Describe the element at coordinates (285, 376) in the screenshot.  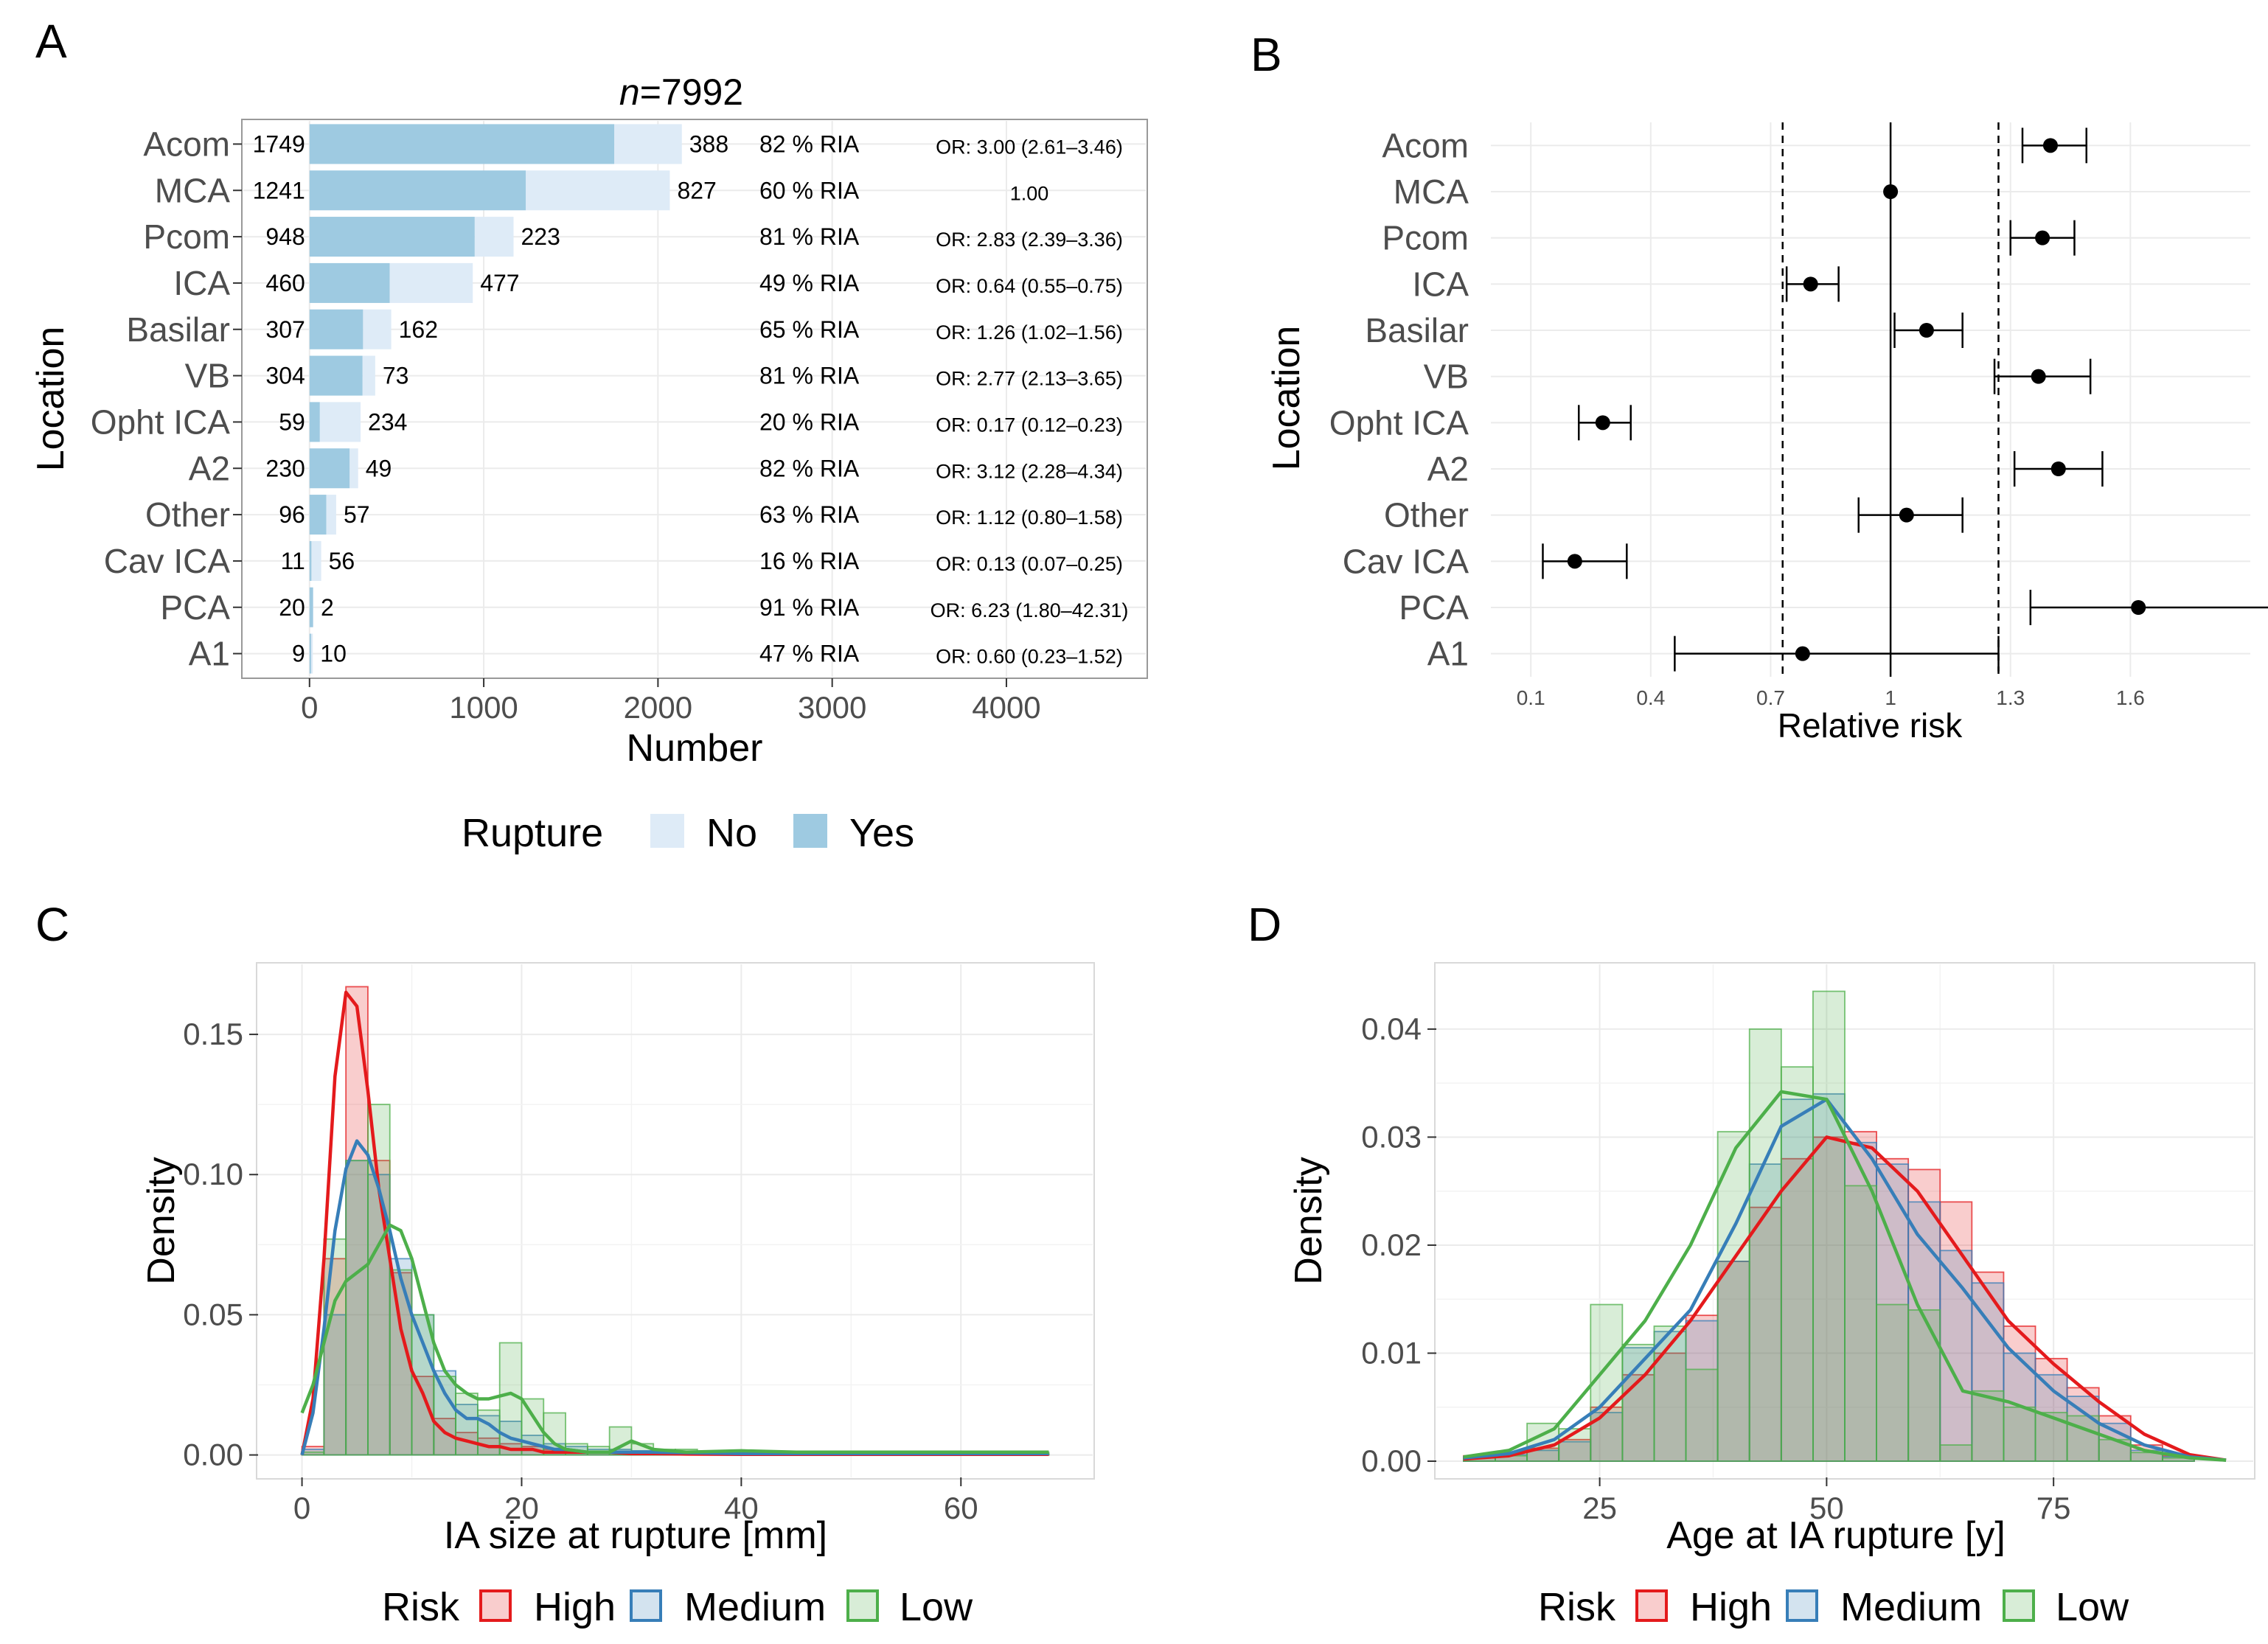
I see `label-yes-vb: 304` at that location.